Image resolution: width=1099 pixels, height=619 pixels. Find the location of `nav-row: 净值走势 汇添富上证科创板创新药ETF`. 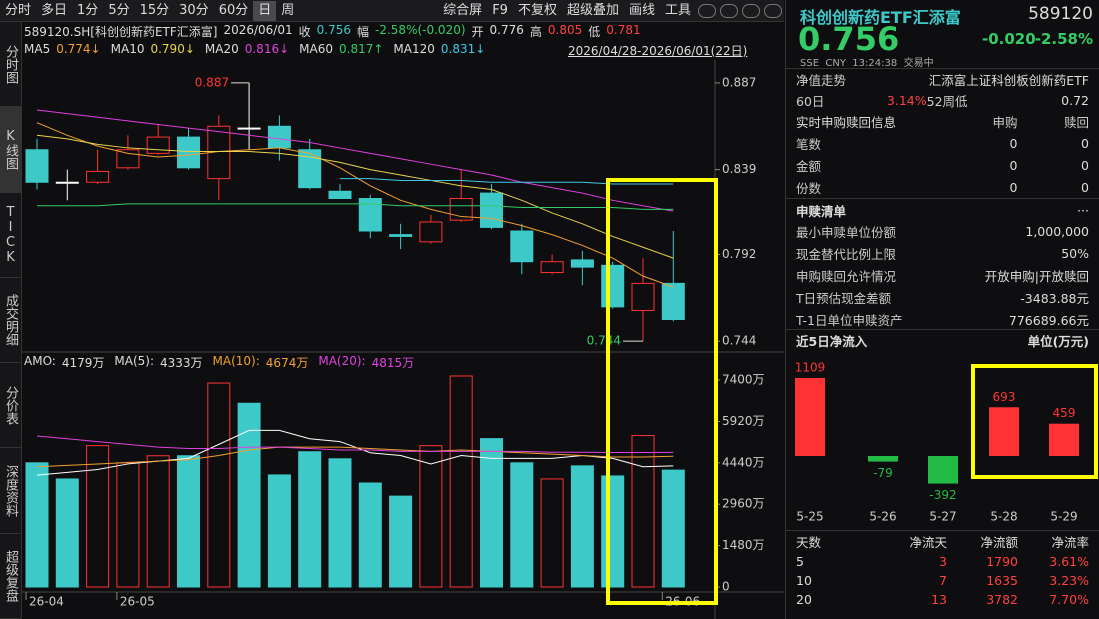

nav-row: 净值走势 汇添富上证科创板创新药ETF is located at coordinates (942, 79).